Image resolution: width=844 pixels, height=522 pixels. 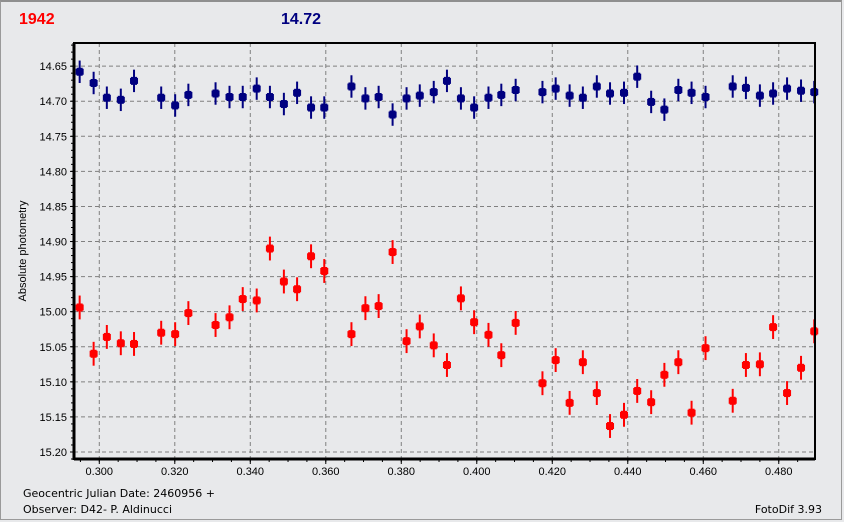 What do you see at coordinates (53, 102) in the screenshot?
I see `y-tick-label: 14.70` at bounding box center [53, 102].